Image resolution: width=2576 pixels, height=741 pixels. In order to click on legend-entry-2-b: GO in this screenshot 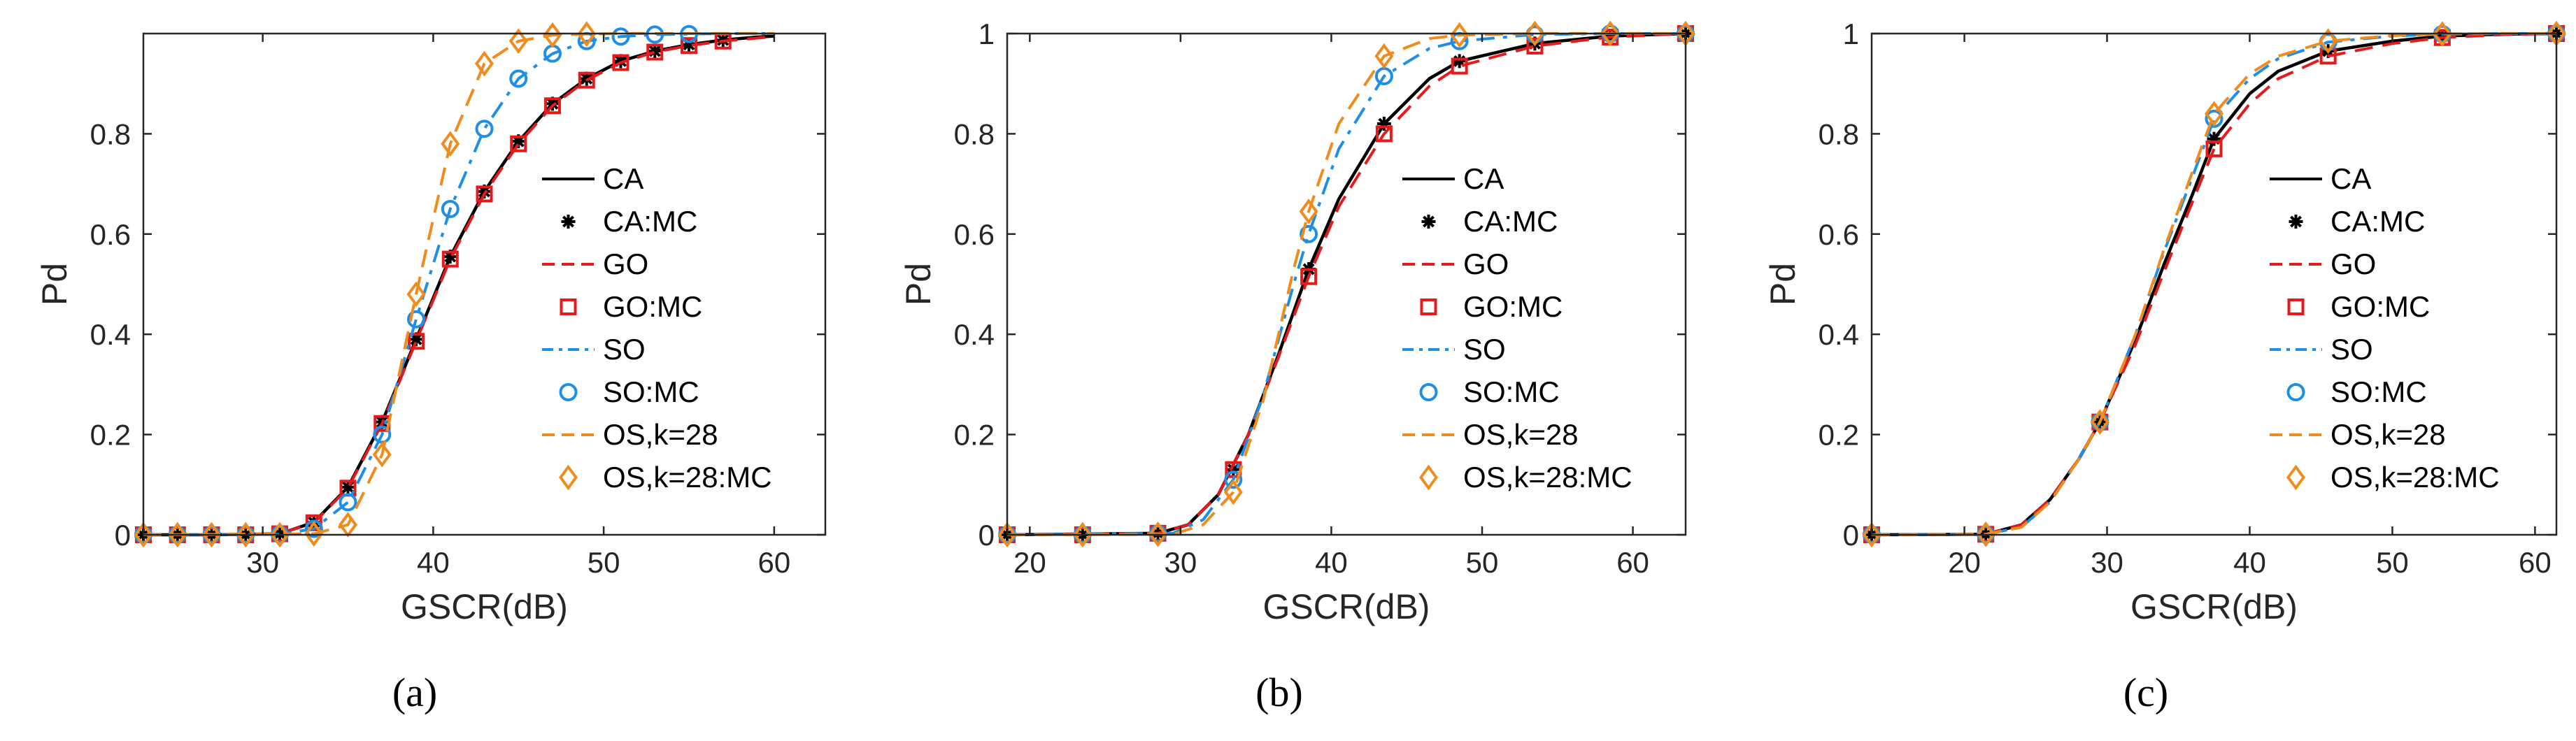, I will do `click(1486, 263)`.